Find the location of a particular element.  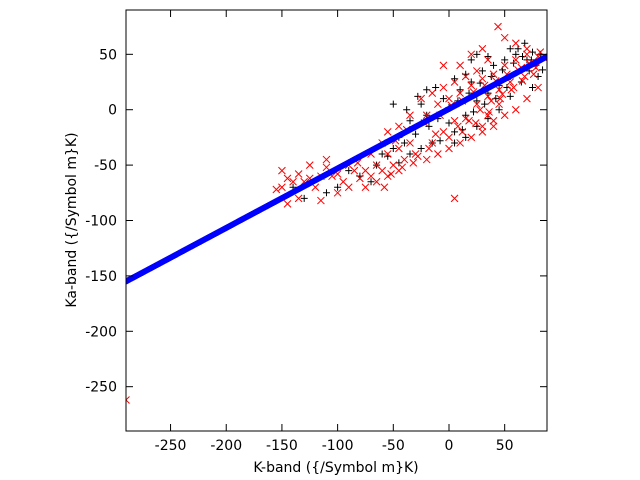

y-tick-label: -50 is located at coordinates (105, 166).